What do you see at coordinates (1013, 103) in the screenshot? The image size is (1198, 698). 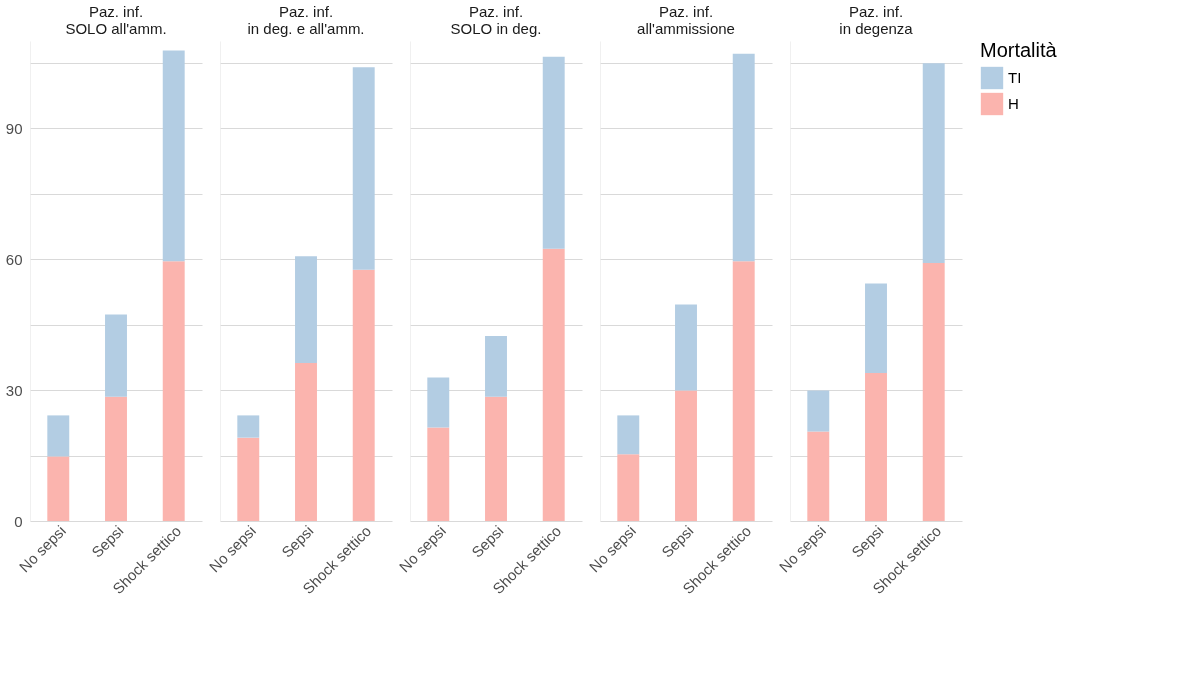 I see `legend-label: H` at bounding box center [1013, 103].